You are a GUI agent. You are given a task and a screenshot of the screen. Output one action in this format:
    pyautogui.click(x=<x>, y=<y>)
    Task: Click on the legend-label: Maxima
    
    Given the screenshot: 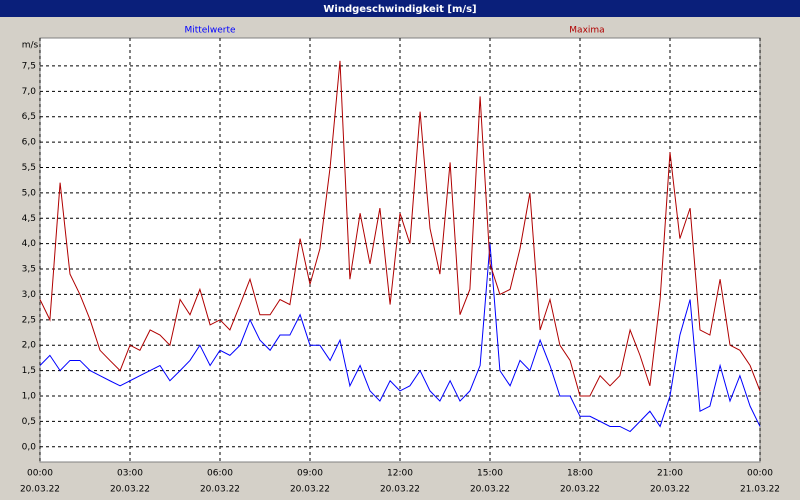 What is the action you would take?
    pyautogui.click(x=586, y=31)
    